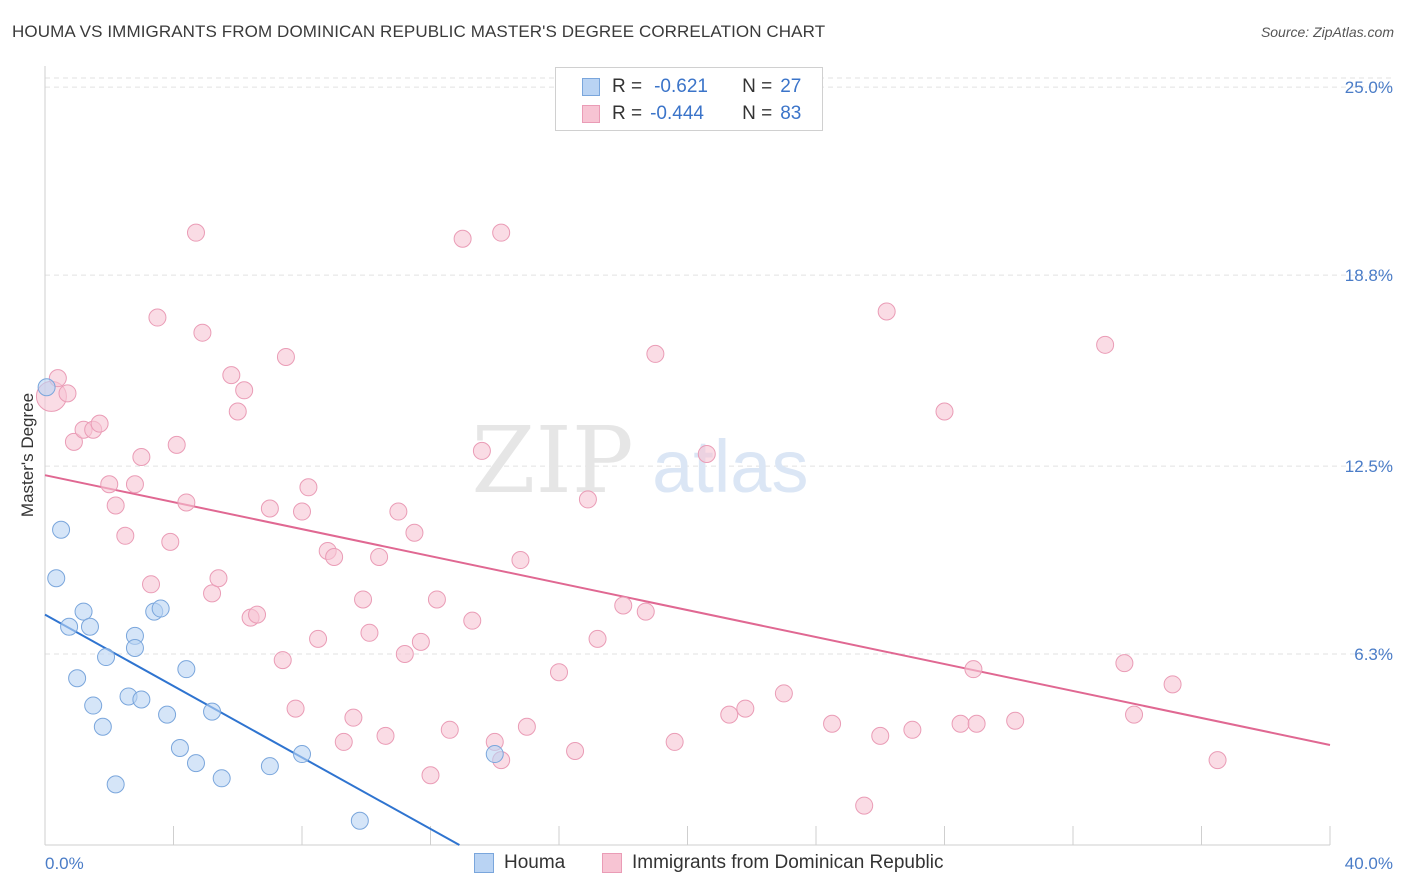 The image size is (1406, 892). I want to click on source-label: Source: ZipAtlas.com, so click(1327, 32).